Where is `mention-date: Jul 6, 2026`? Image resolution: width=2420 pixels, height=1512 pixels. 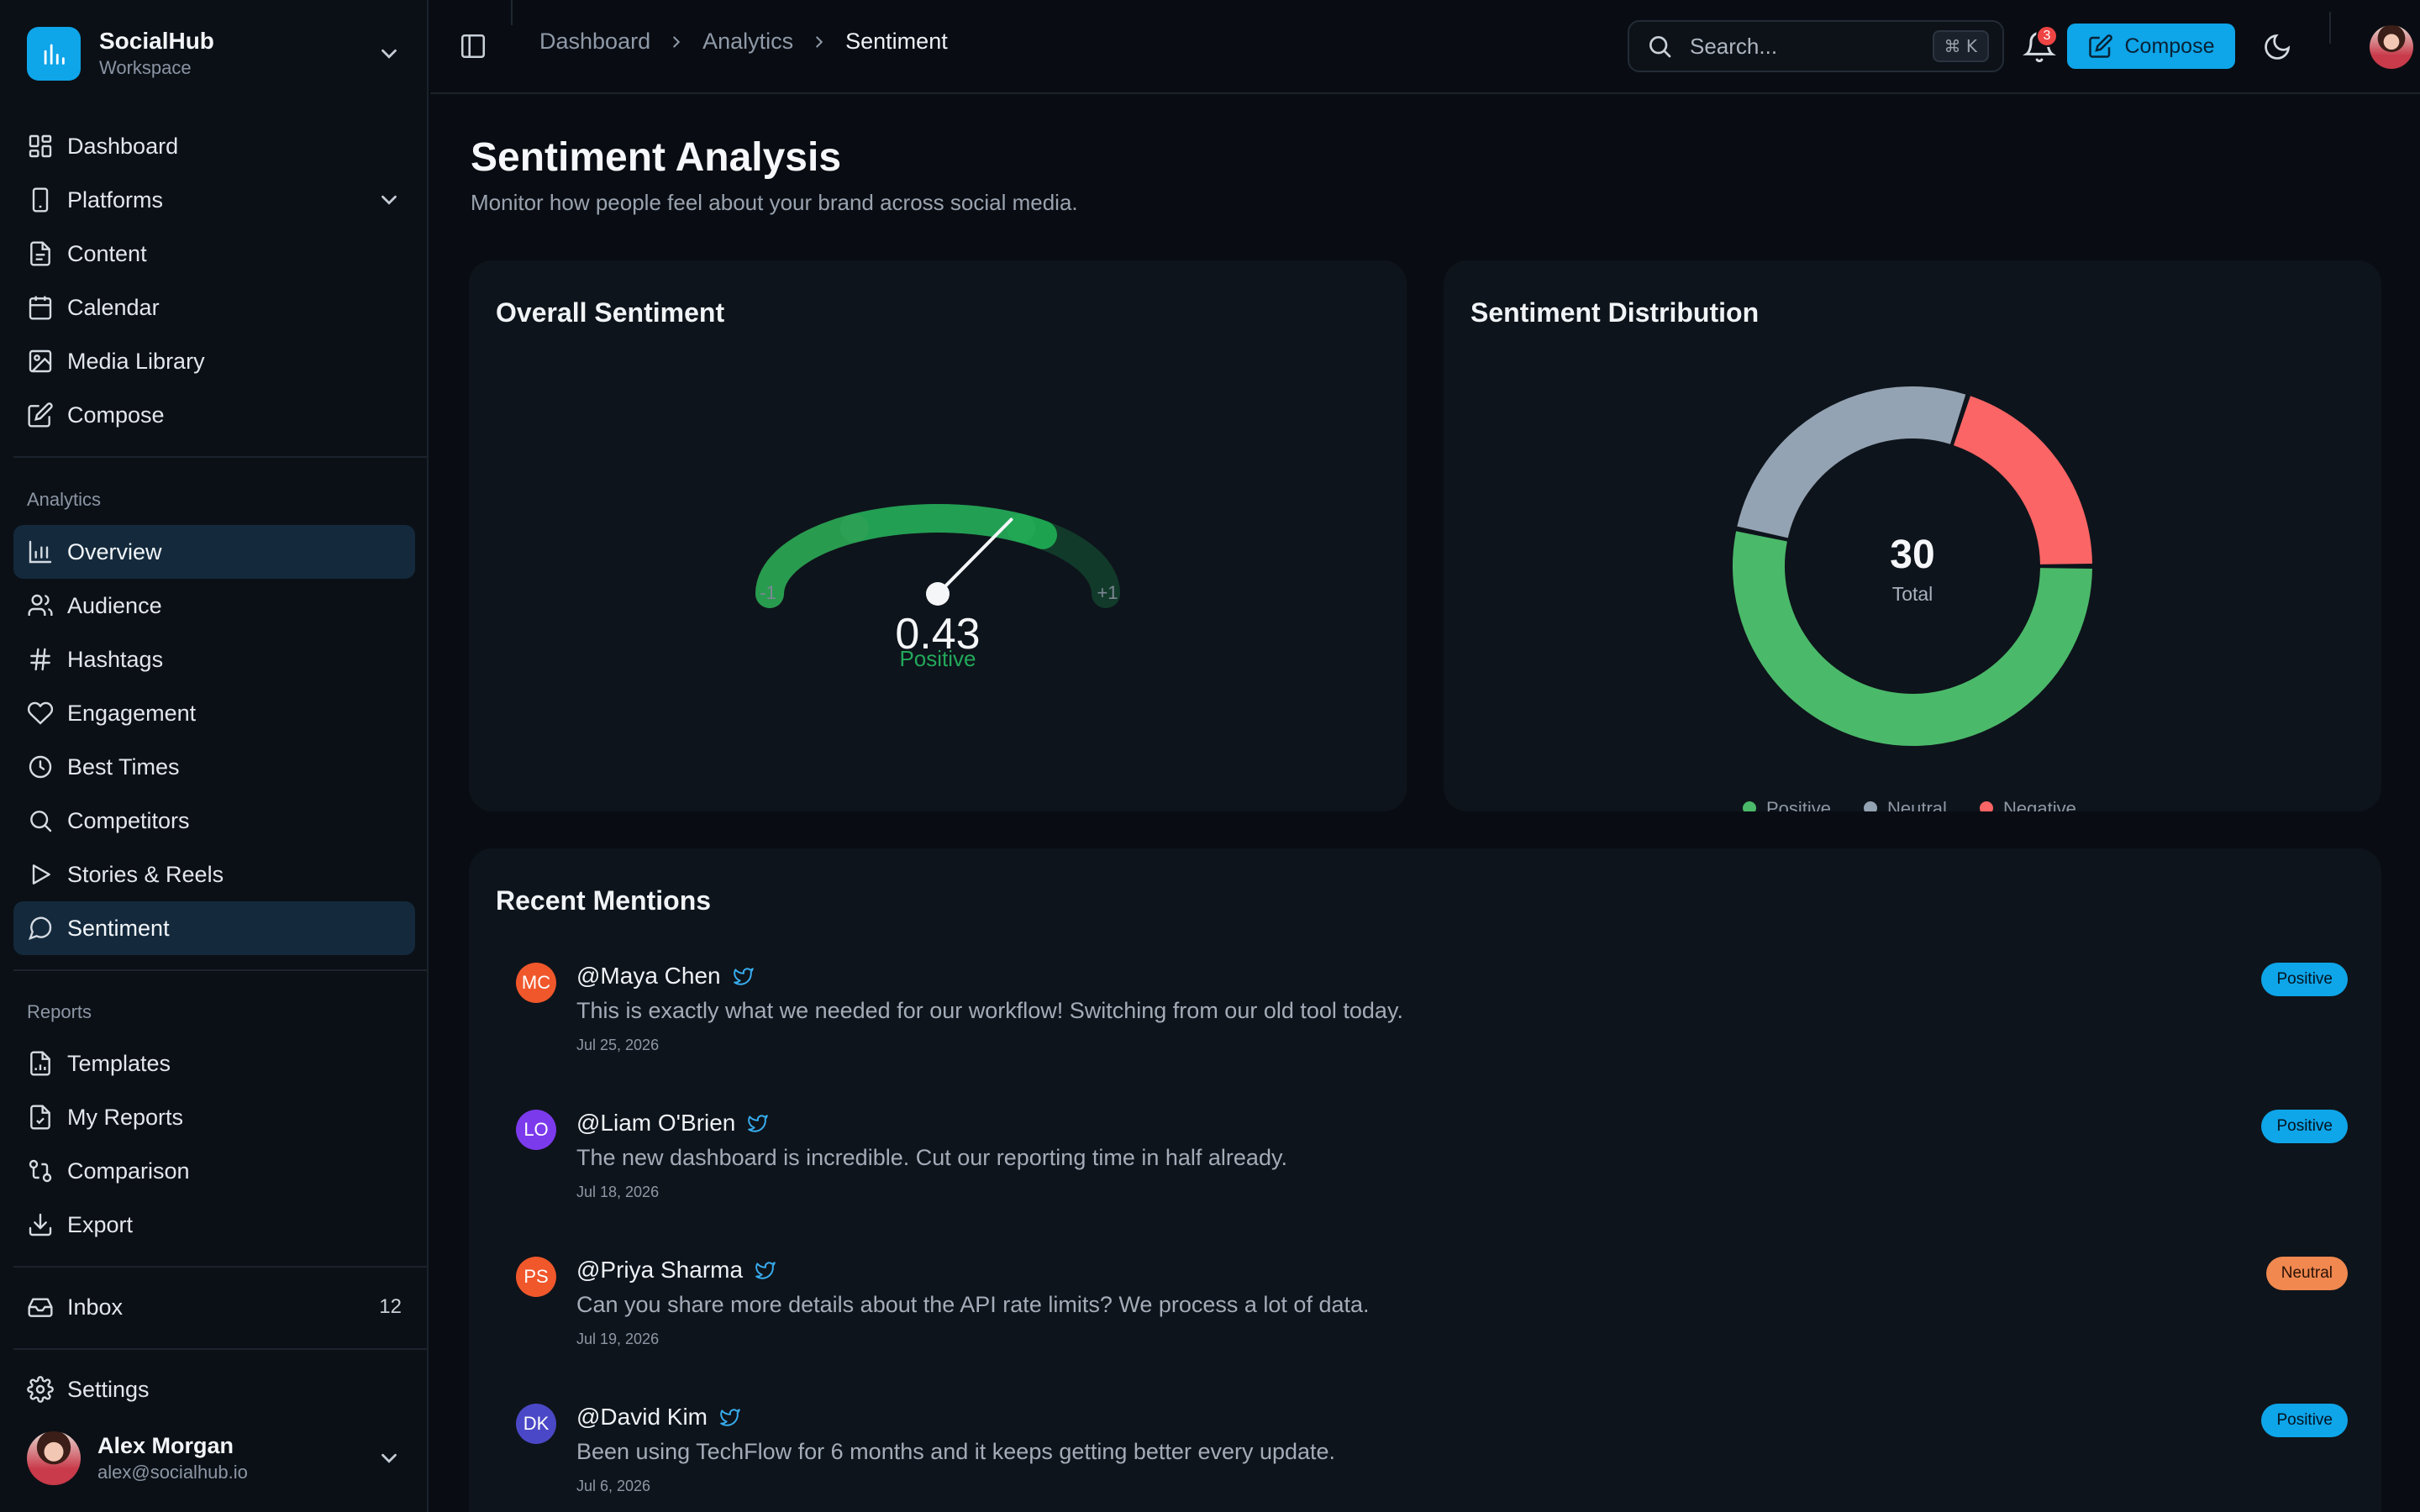 mention-date: Jul 6, 2026 is located at coordinates (613, 1486).